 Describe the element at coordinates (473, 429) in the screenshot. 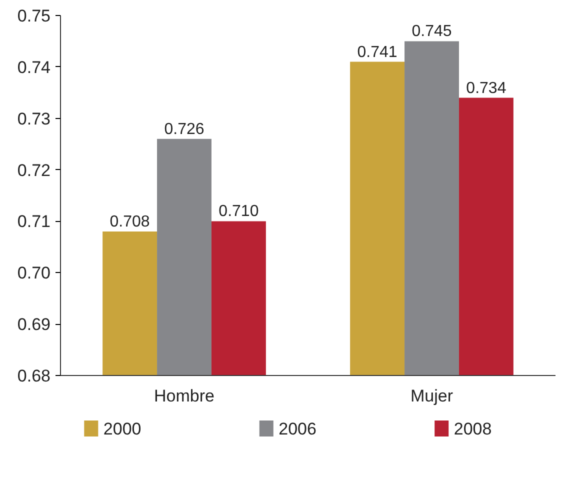

I see `legend-label: 2008` at that location.